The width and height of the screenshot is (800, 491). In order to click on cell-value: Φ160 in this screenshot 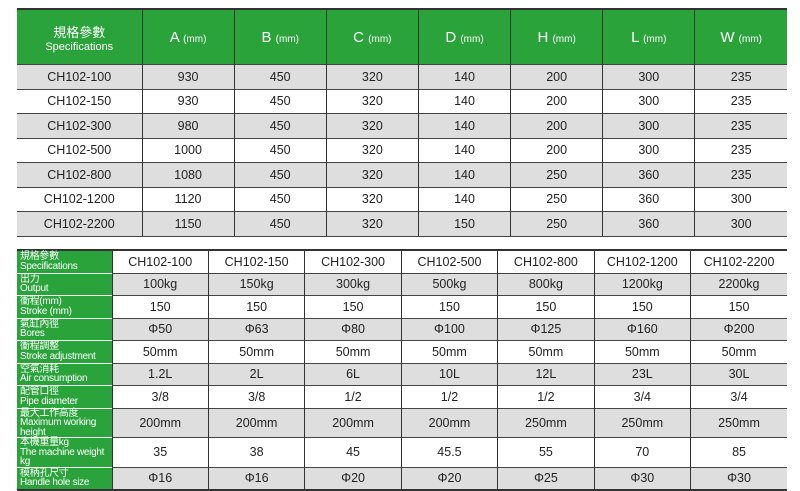, I will do `click(643, 329)`.